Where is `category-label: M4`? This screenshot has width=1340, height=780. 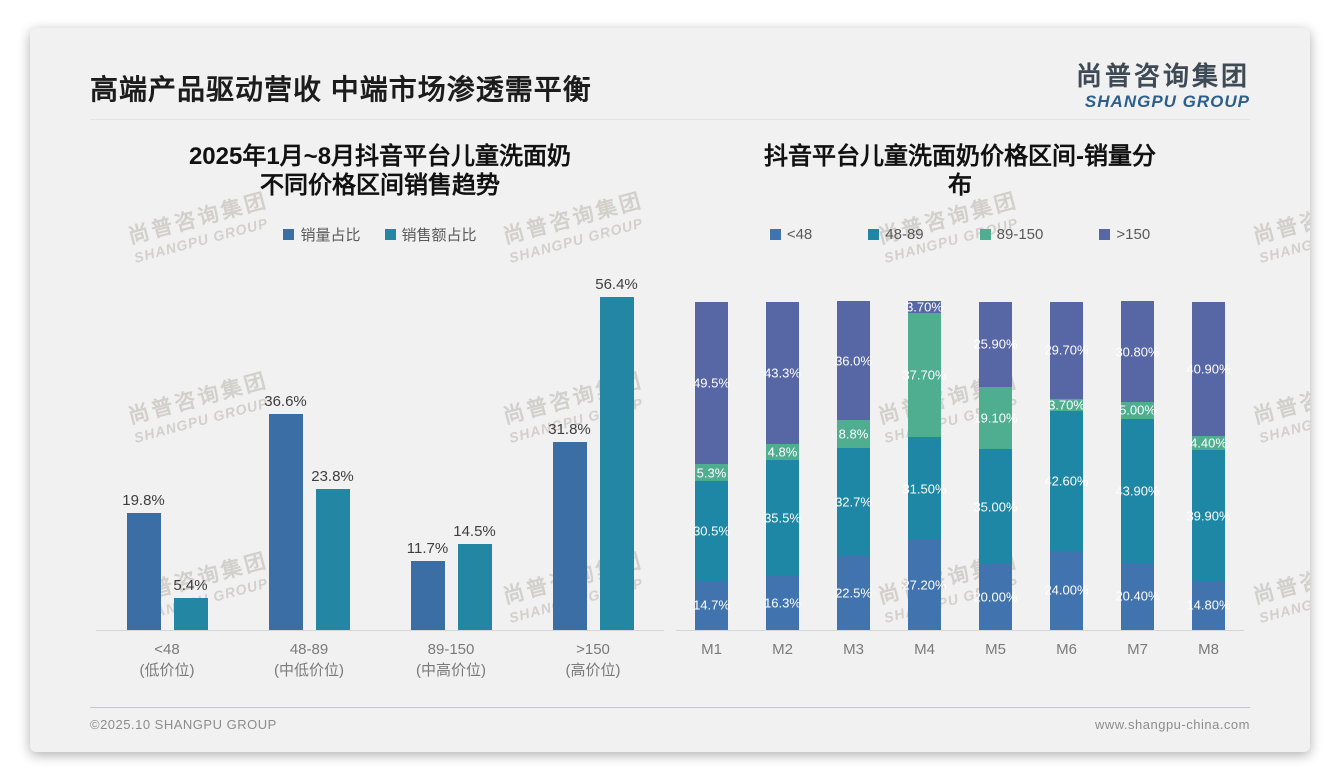 category-label: M4 is located at coordinates (924, 649).